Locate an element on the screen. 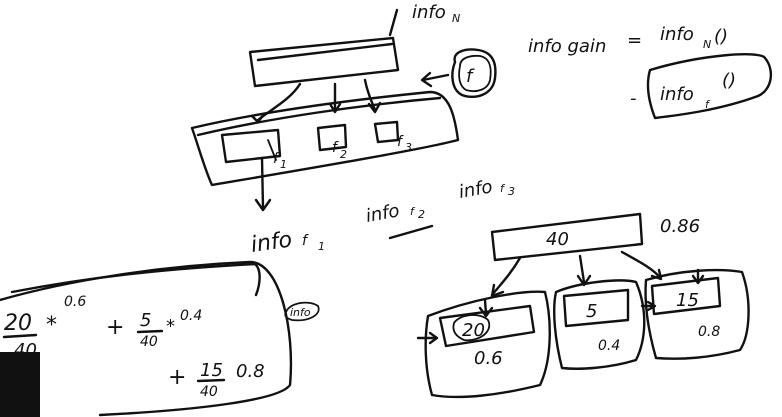  term3-plus: + is located at coordinates (177, 377).